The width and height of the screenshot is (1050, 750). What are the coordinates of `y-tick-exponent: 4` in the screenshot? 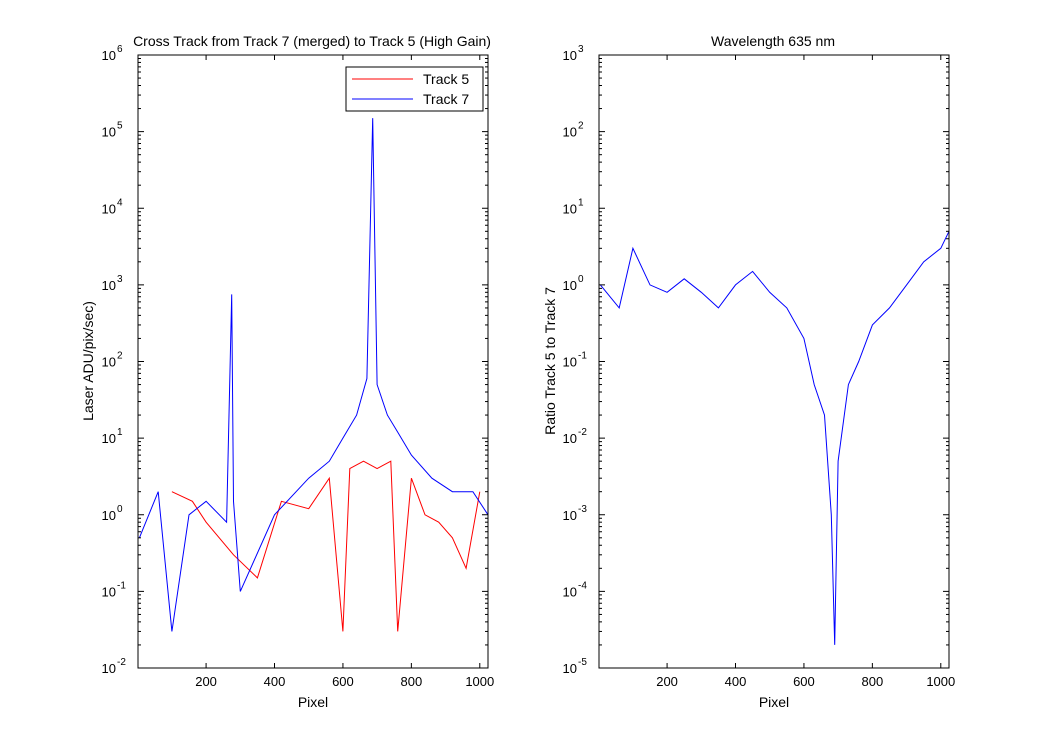 It's located at (120, 202).